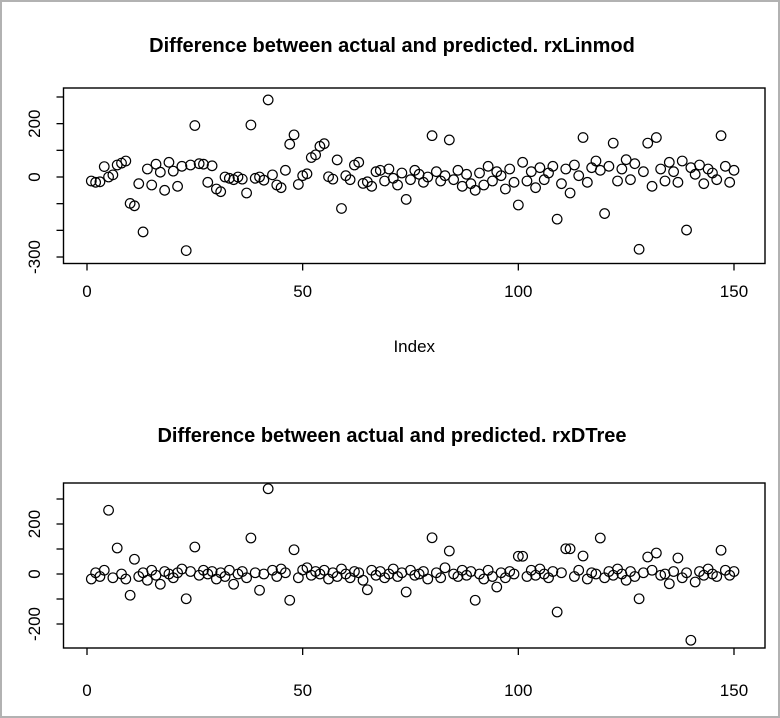 Image resolution: width=780 pixels, height=718 pixels. I want to click on y-tick-label: -300, so click(34, 257).